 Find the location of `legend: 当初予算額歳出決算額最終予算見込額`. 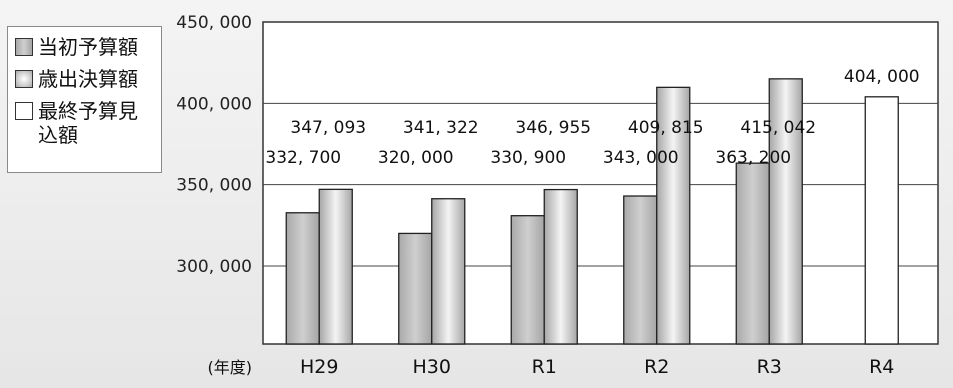

legend: 当初予算額歳出決算額最終予算見込額 is located at coordinates (84, 99).